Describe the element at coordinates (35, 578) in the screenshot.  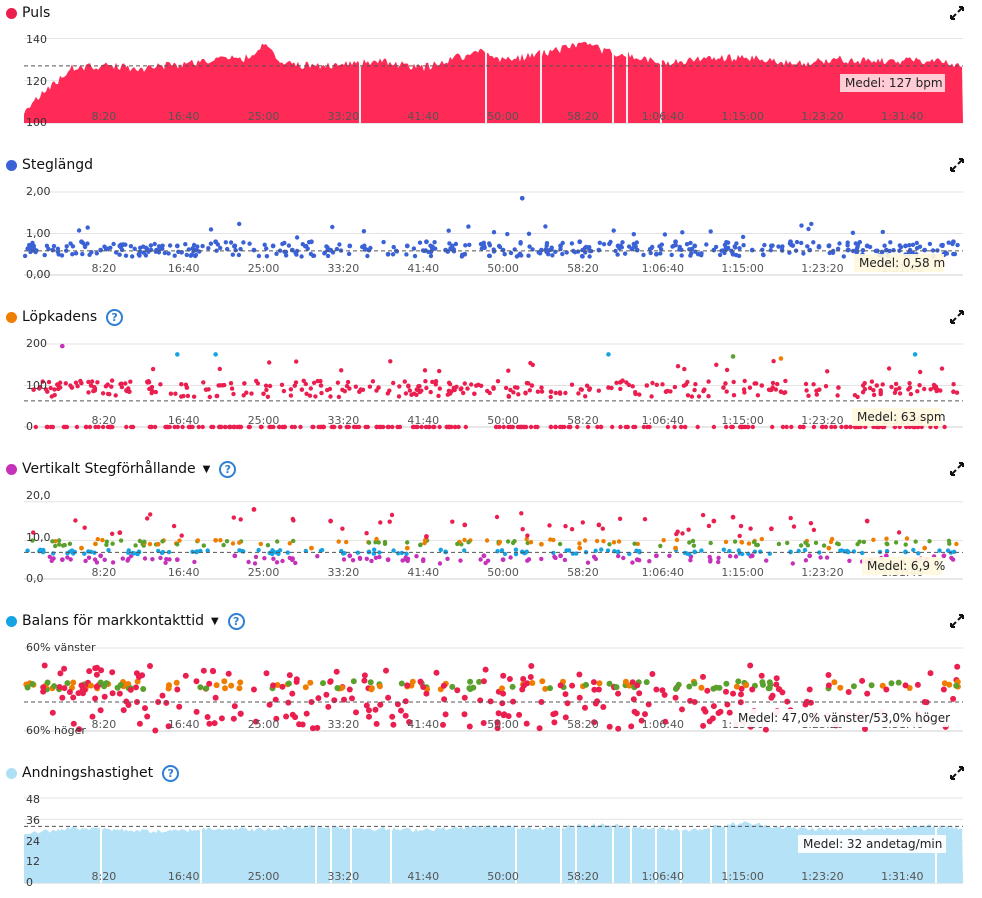
I see `y-tick-label: 0,0` at that location.